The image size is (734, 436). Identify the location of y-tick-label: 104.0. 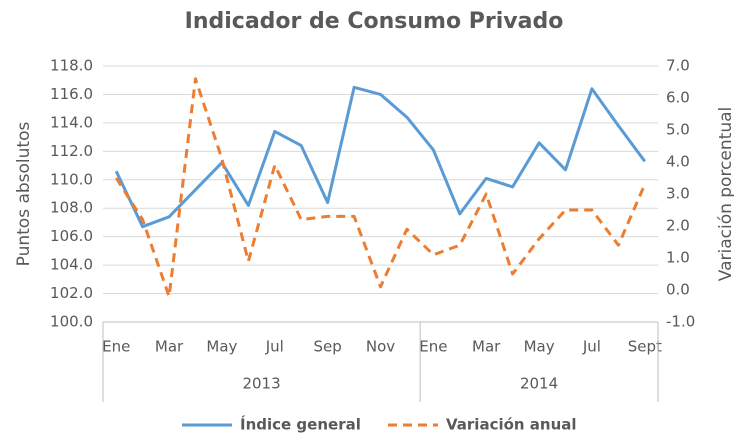
(71, 265).